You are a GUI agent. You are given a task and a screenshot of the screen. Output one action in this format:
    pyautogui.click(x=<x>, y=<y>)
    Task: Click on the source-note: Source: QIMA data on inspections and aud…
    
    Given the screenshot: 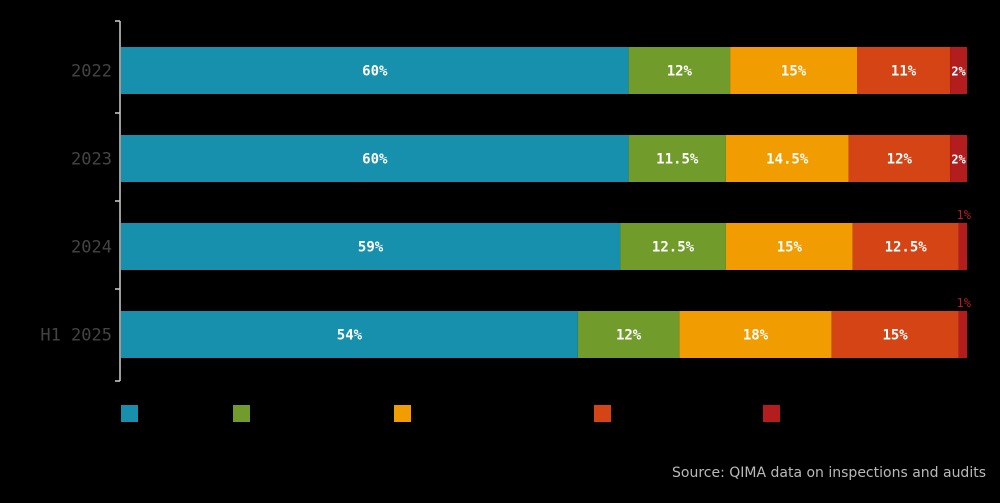 What is the action you would take?
    pyautogui.click(x=829, y=473)
    